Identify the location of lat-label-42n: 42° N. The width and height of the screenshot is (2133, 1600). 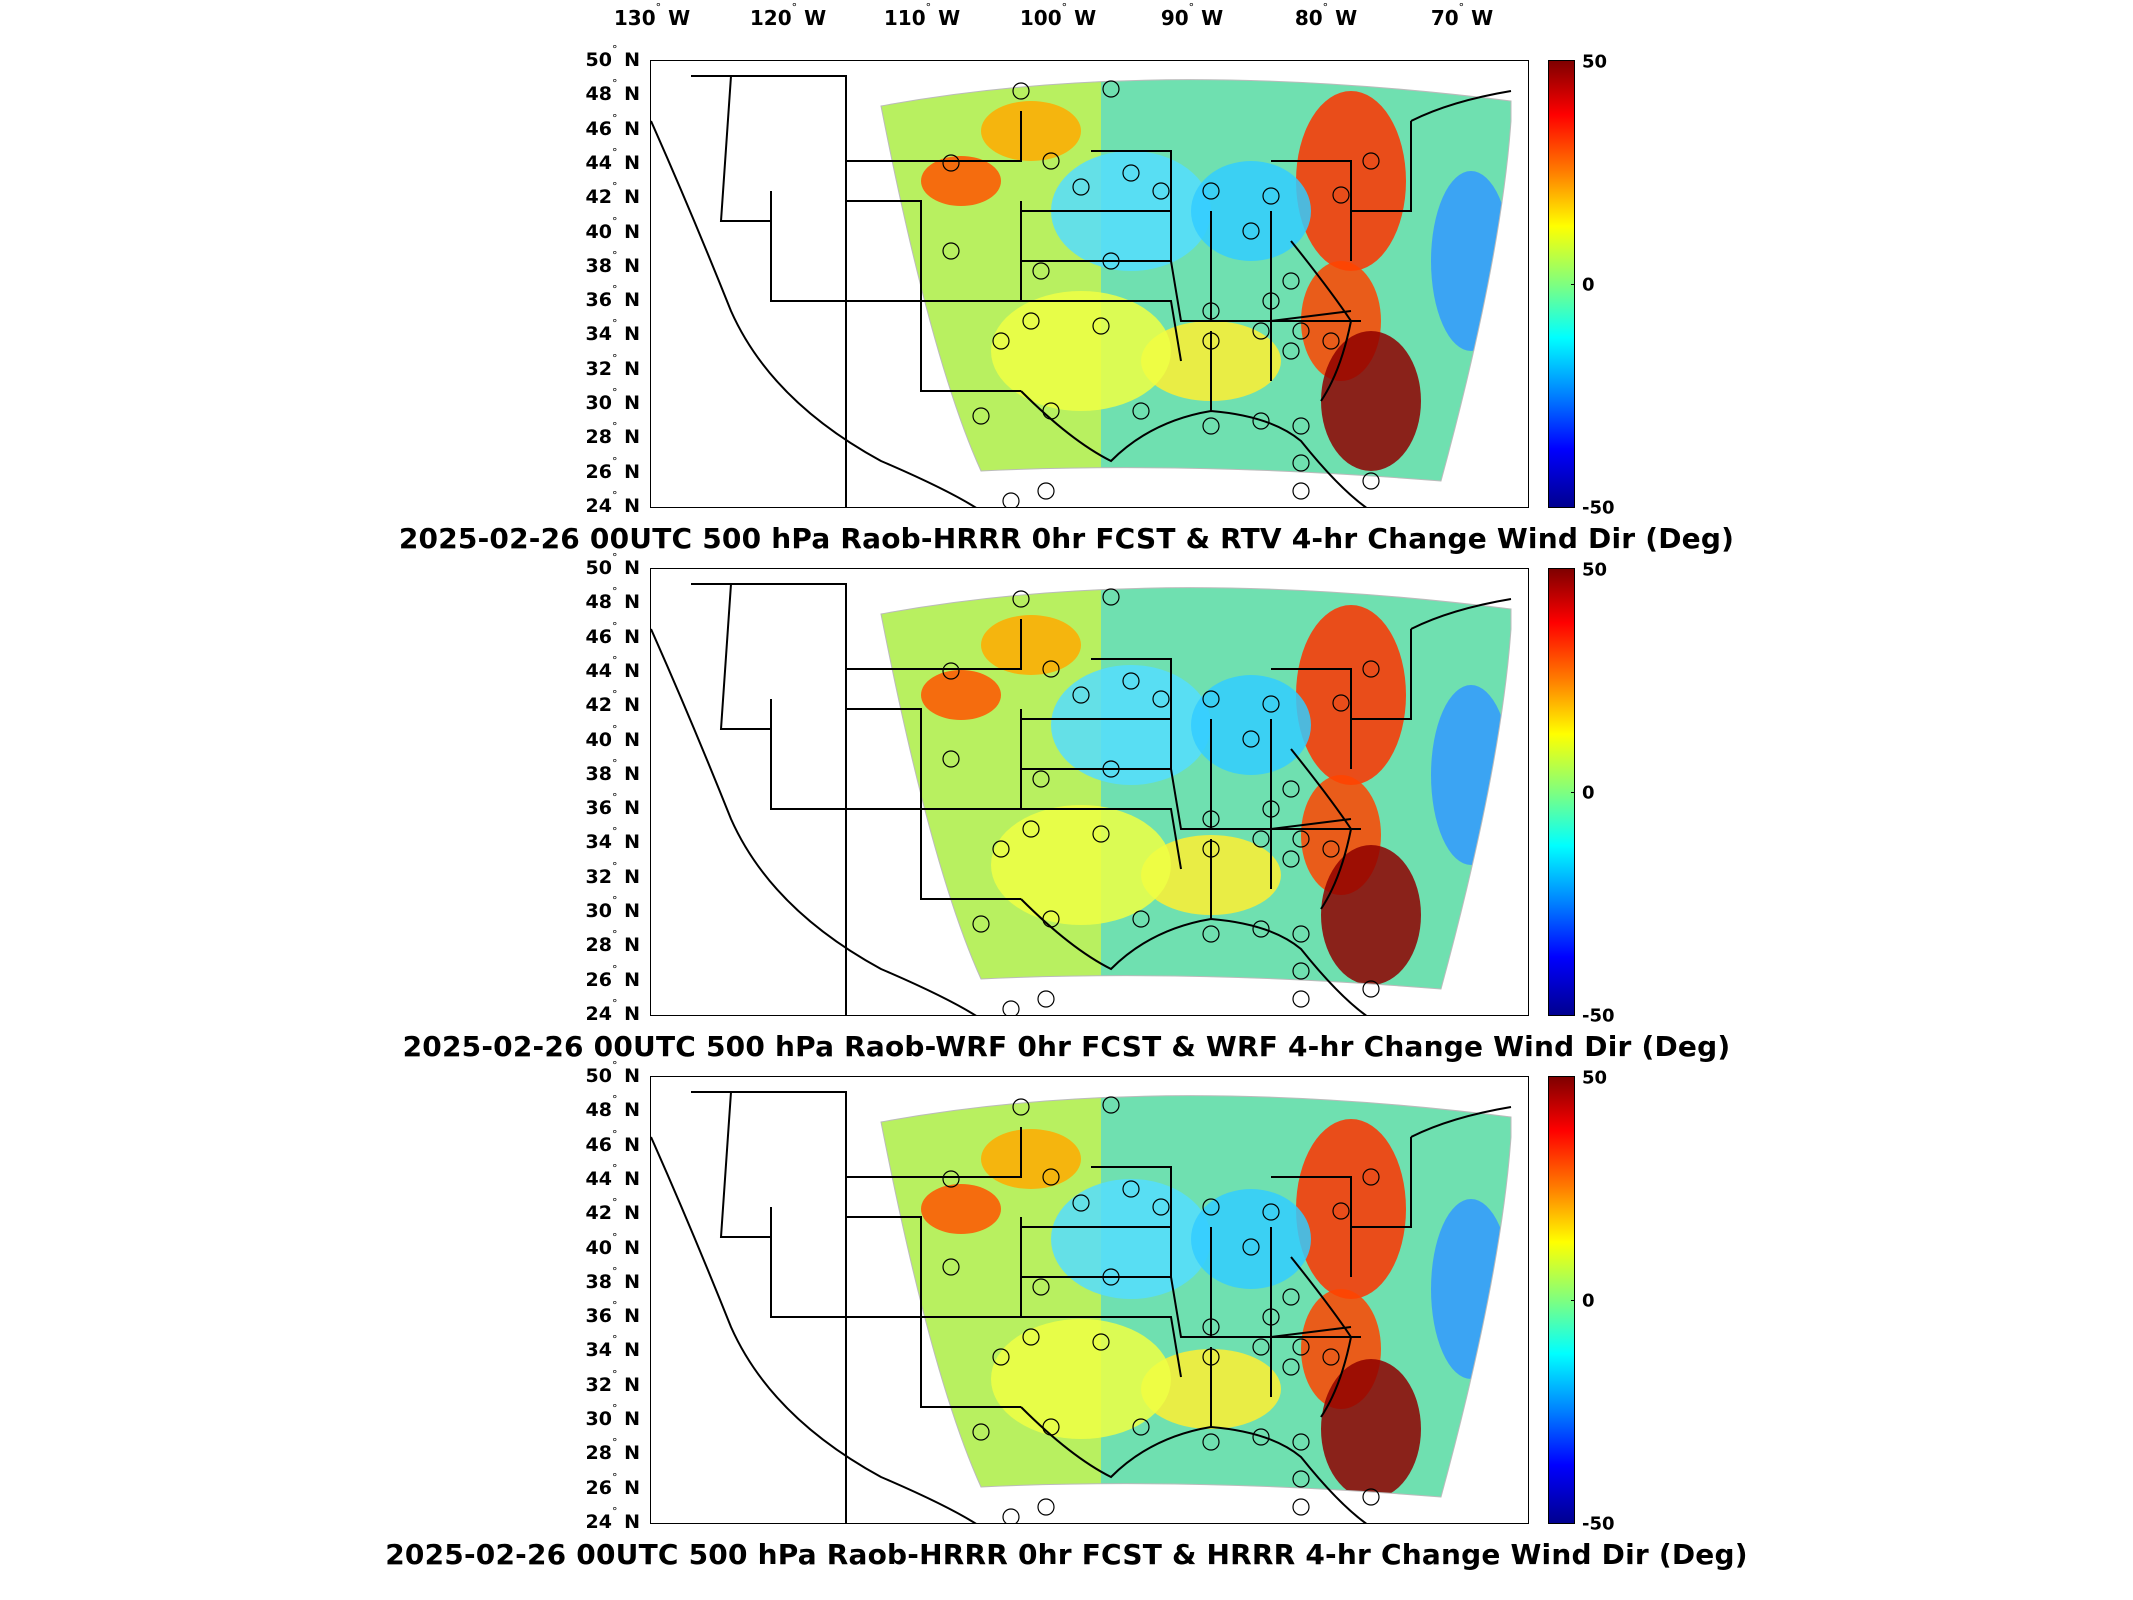
(612, 702).